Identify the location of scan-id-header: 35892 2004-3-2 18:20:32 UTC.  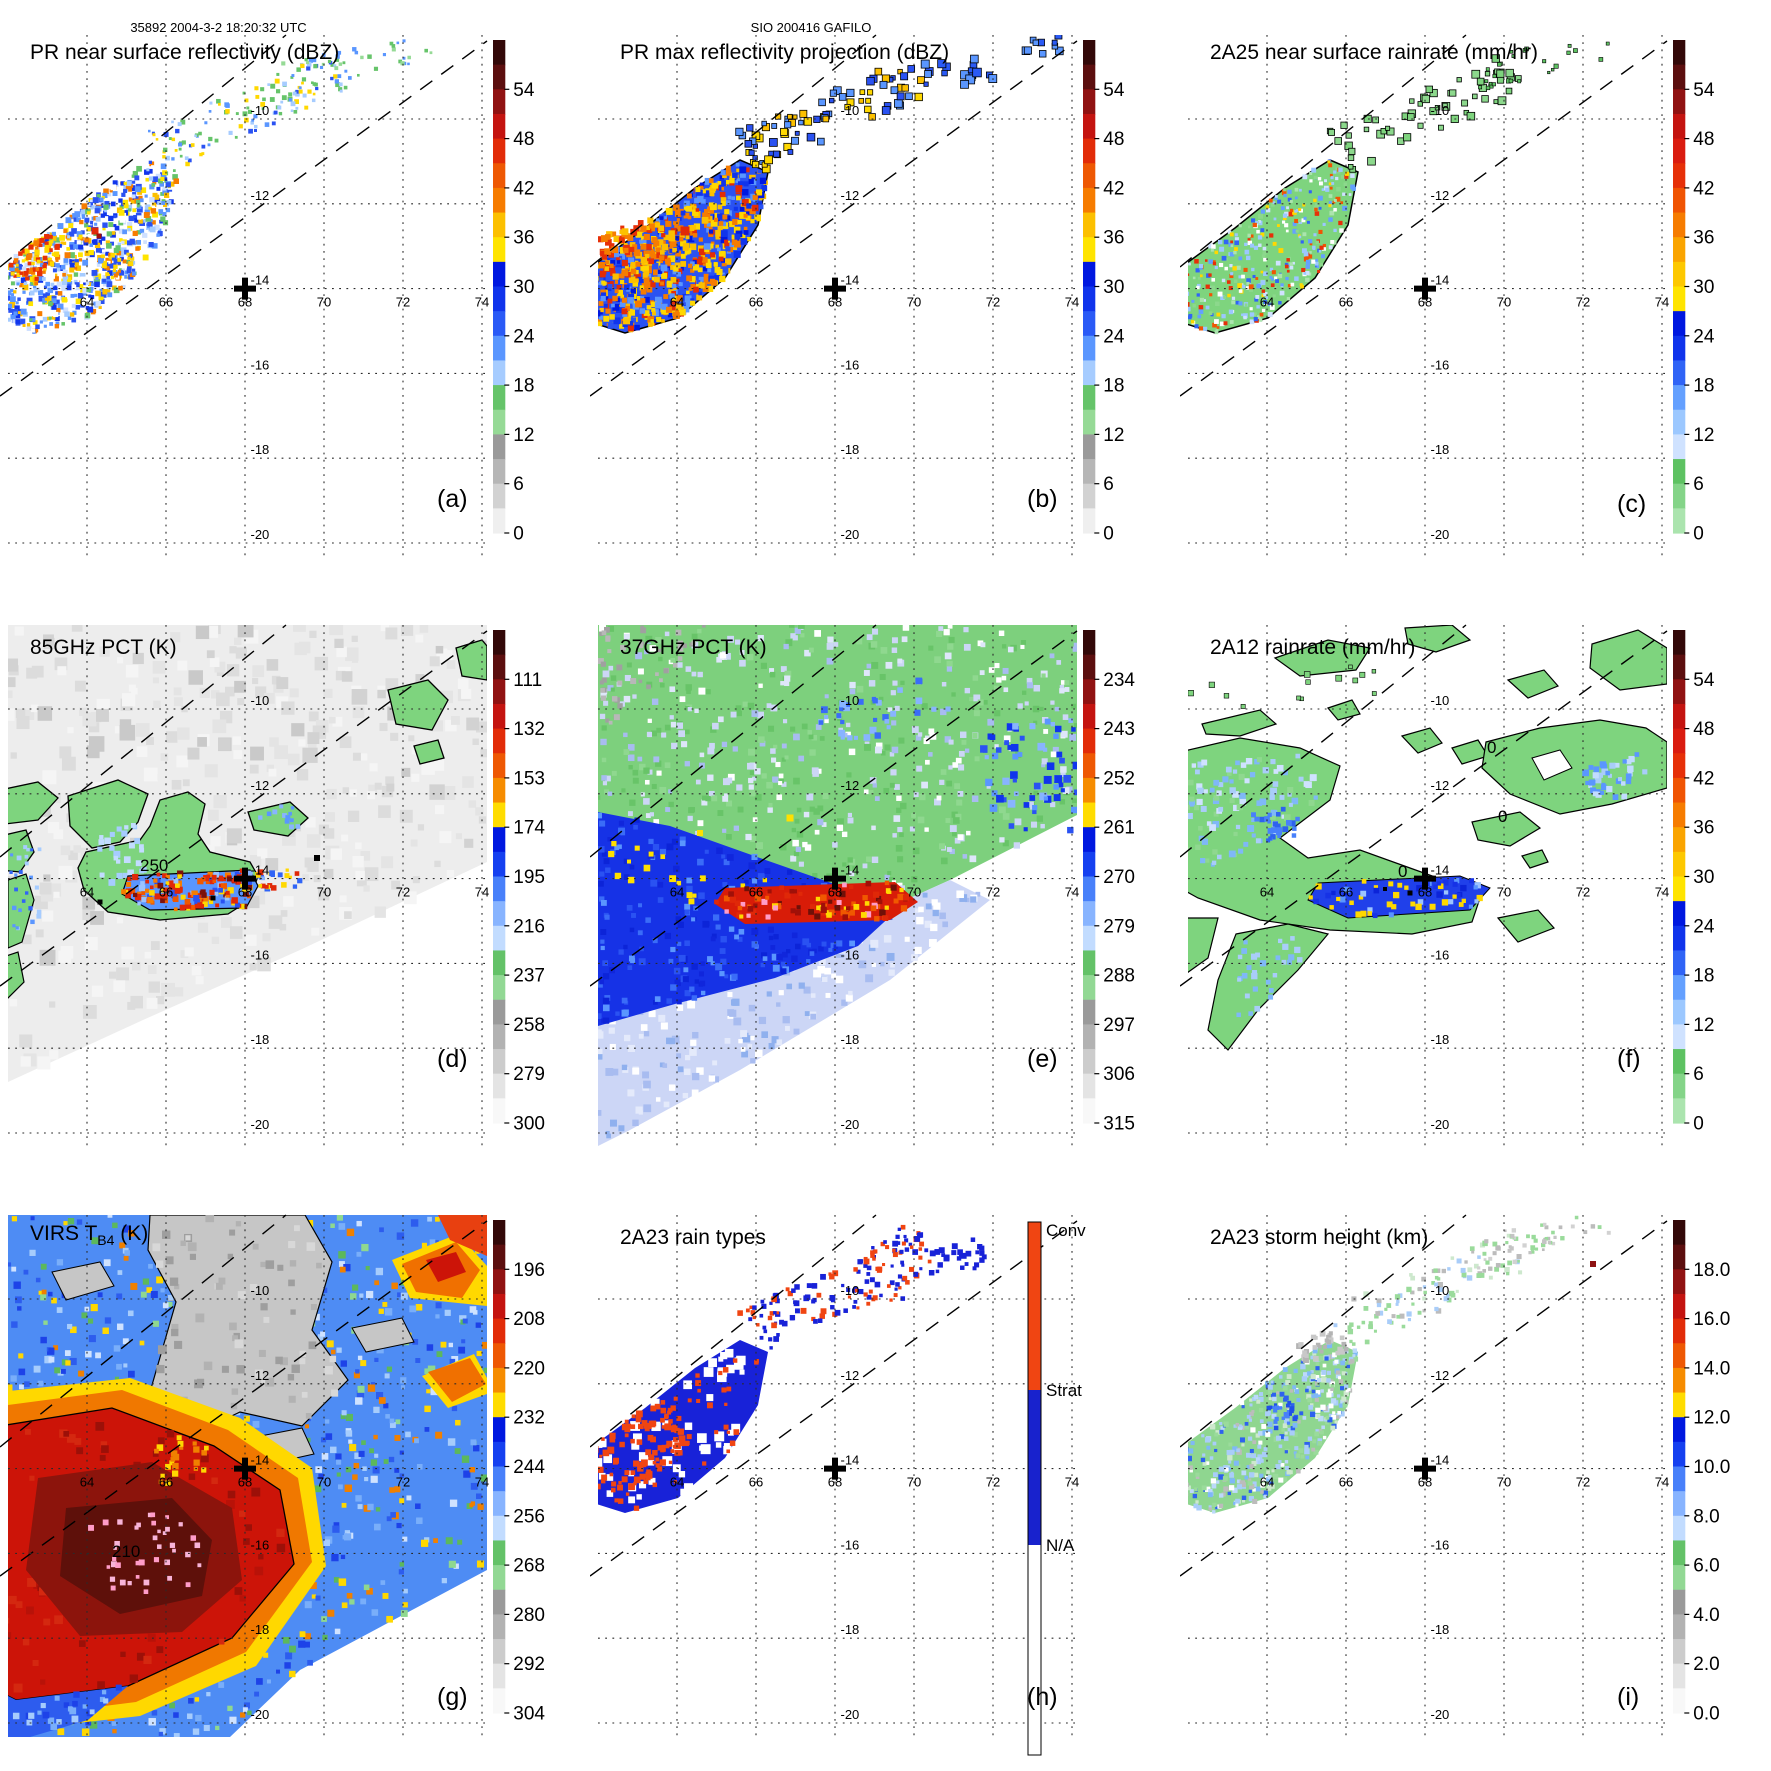
(218, 27).